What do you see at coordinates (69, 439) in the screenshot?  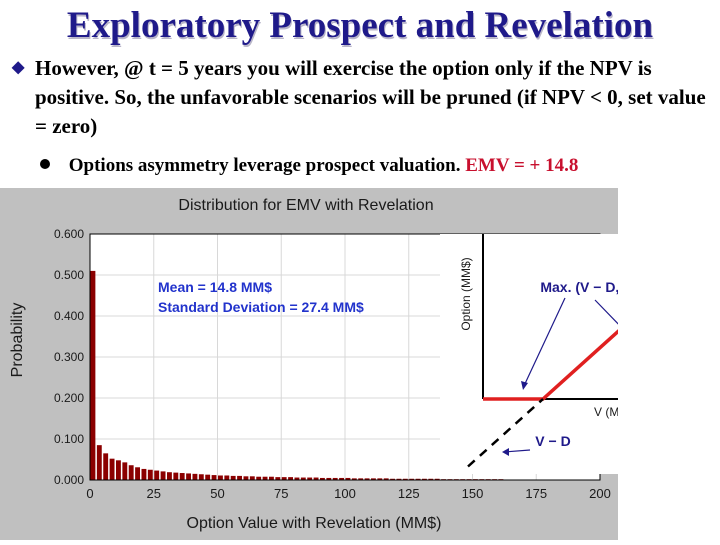 I see `y-tick-label: 0.100` at bounding box center [69, 439].